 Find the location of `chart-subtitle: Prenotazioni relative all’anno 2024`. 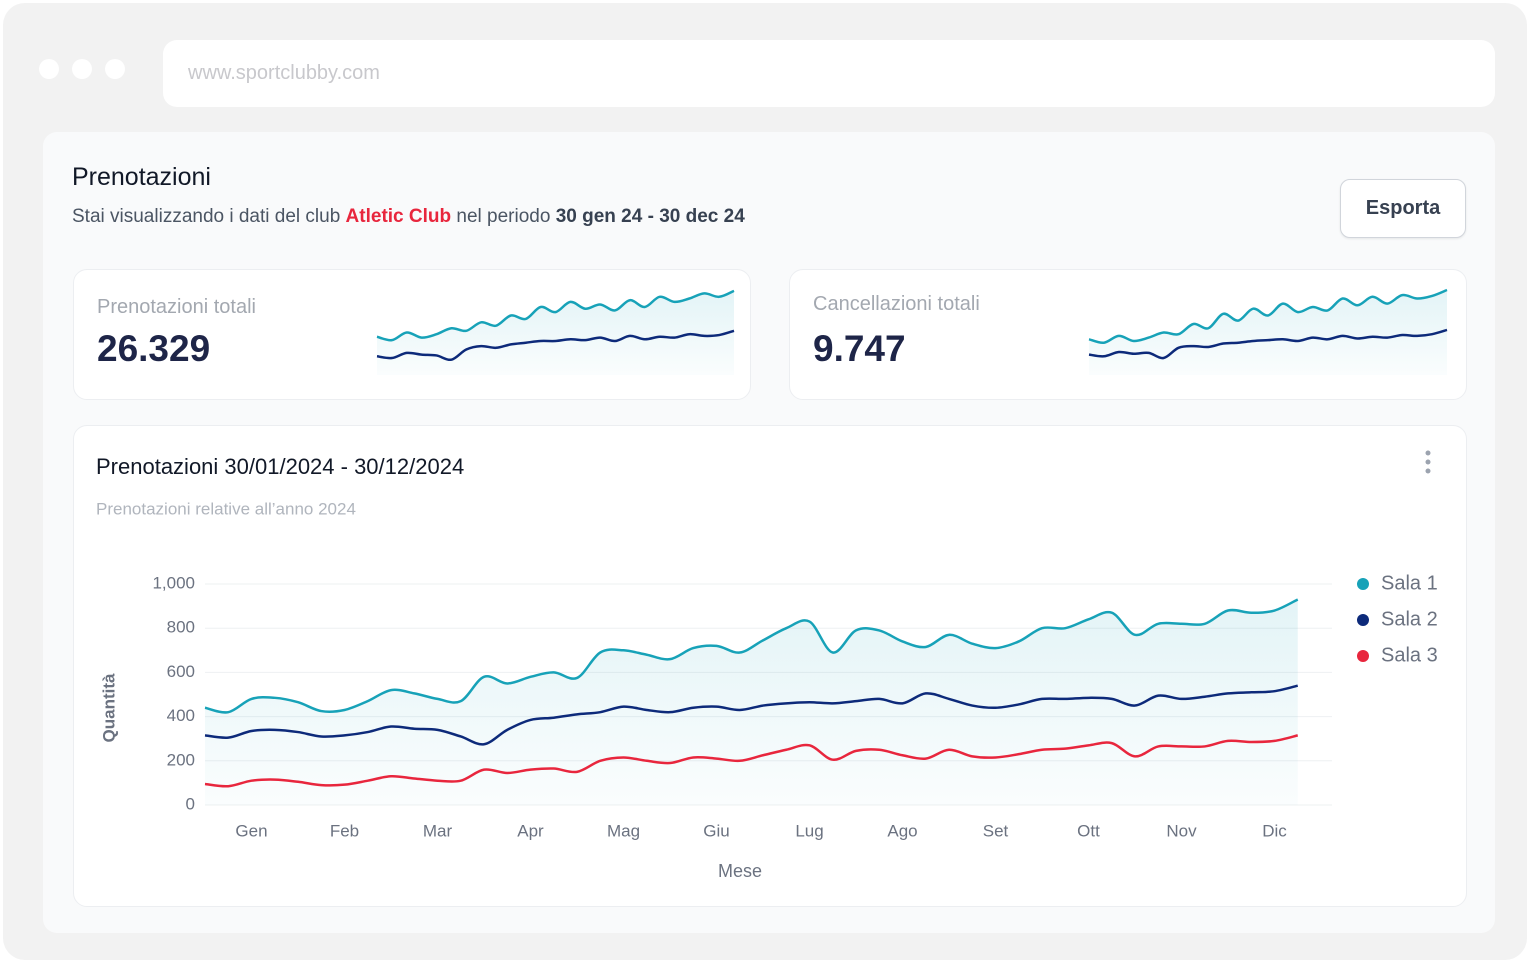

chart-subtitle: Prenotazioni relative all’anno 2024 is located at coordinates (226, 508).